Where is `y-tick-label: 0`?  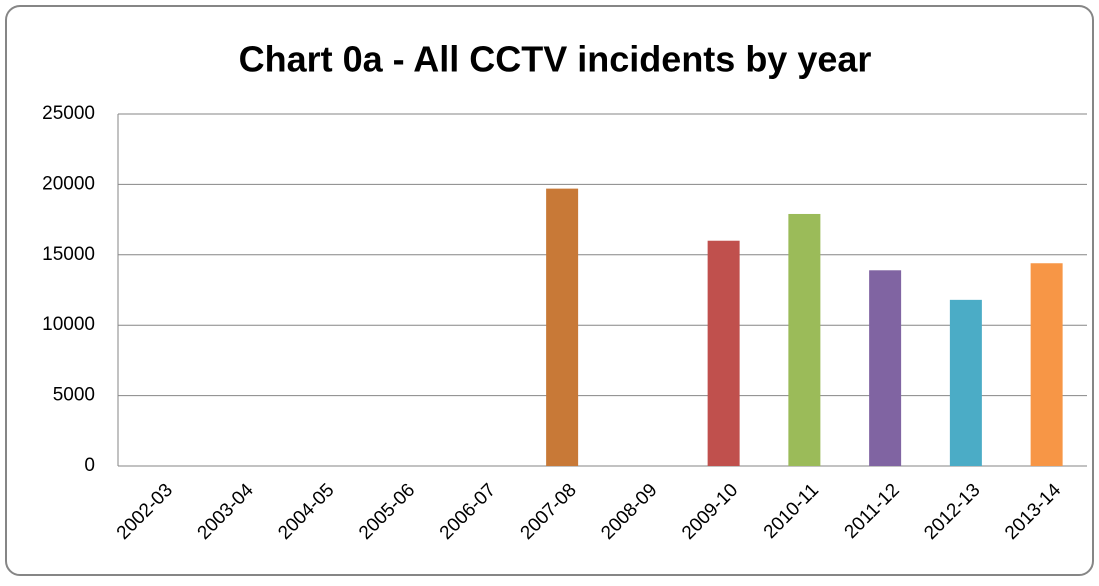 y-tick-label: 0 is located at coordinates (89, 465).